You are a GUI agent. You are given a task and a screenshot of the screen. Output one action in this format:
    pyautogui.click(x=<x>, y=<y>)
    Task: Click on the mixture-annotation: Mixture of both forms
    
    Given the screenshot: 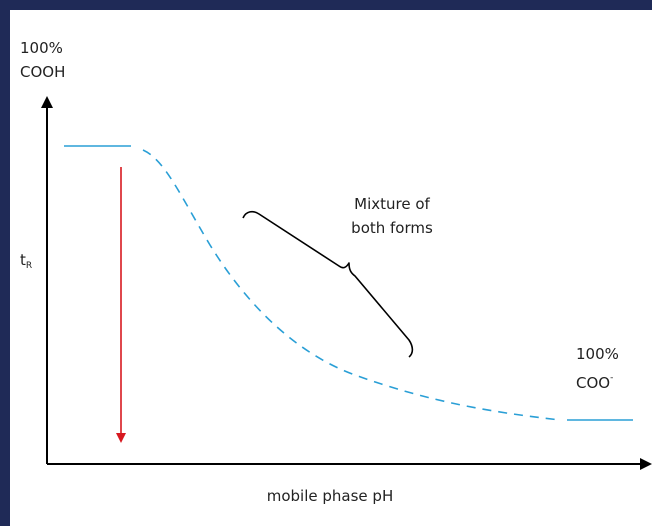 What is the action you would take?
    pyautogui.click(x=392, y=216)
    